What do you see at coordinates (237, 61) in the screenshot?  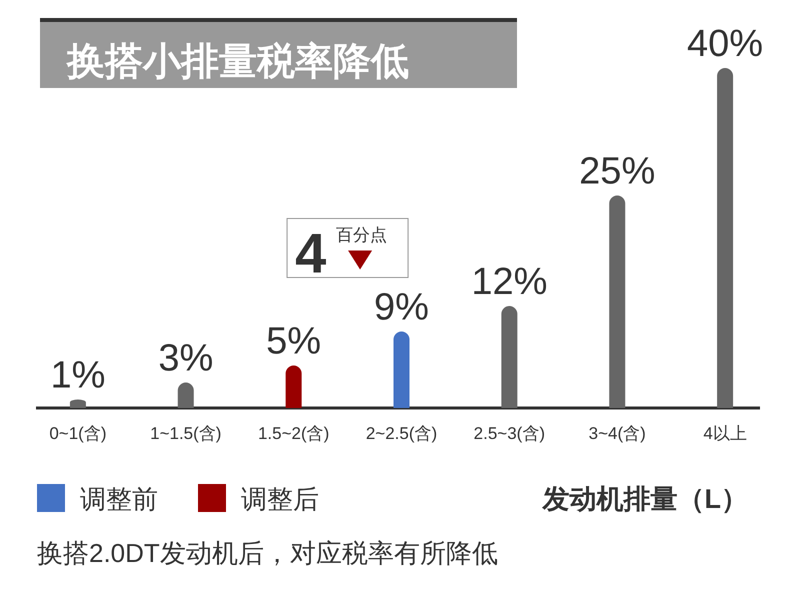 I see `chart-title: 换搭小排量税率降低` at bounding box center [237, 61].